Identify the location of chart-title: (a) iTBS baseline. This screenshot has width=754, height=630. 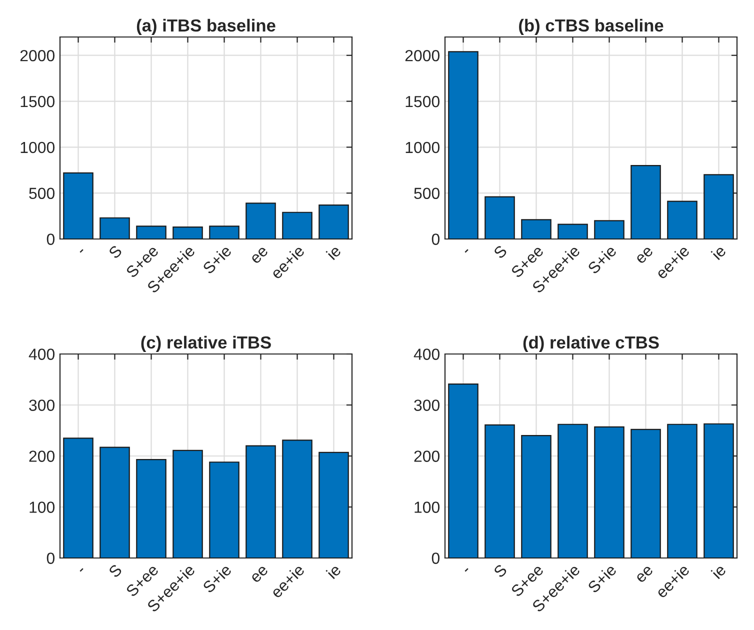
(206, 27).